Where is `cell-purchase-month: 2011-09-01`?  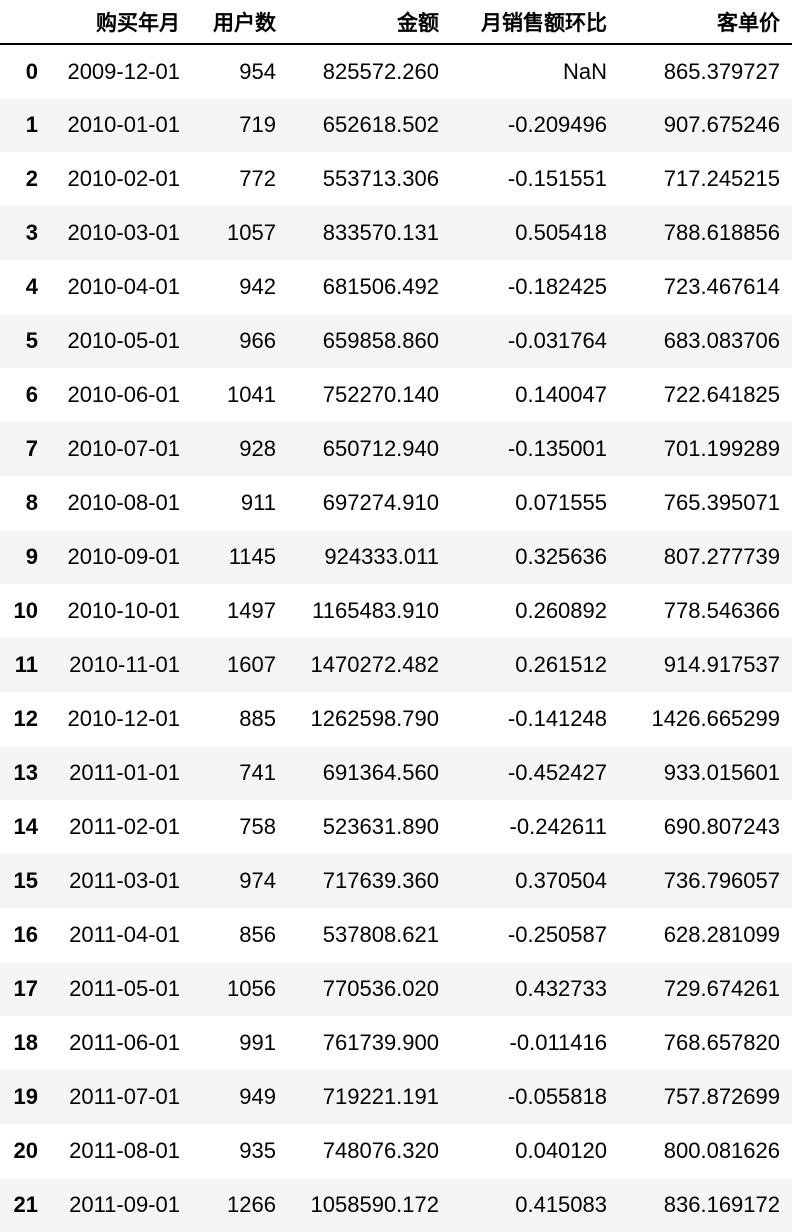
cell-purchase-month: 2011-09-01 is located at coordinates (124, 1204).